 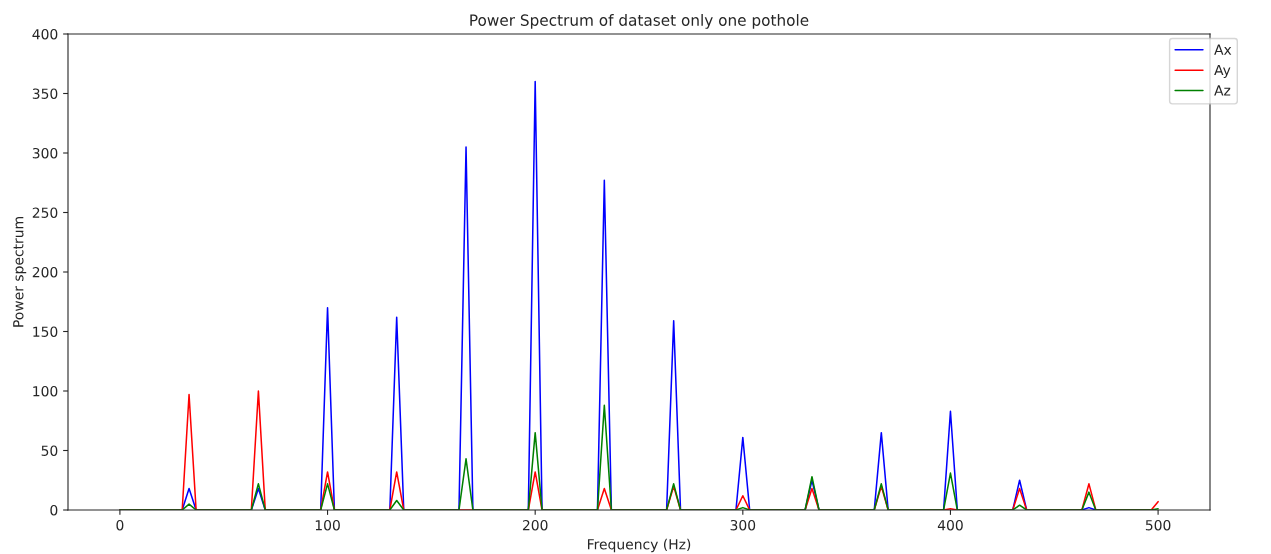 What do you see at coordinates (1158, 525) in the screenshot?
I see `x-tick-label: 500` at bounding box center [1158, 525].